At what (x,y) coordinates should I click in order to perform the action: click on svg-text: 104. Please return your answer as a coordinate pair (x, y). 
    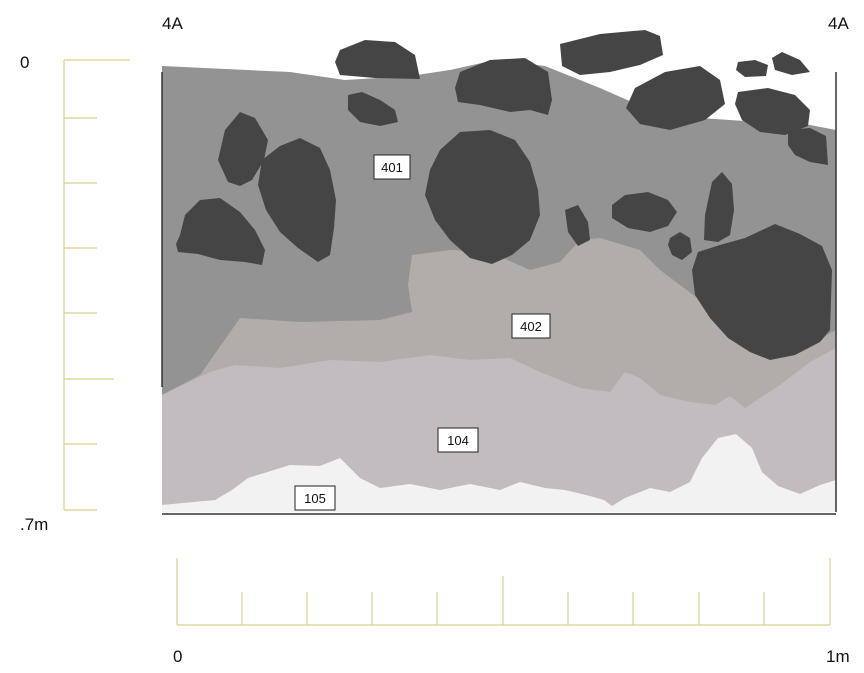
    Looking at the image, I should click on (458, 440).